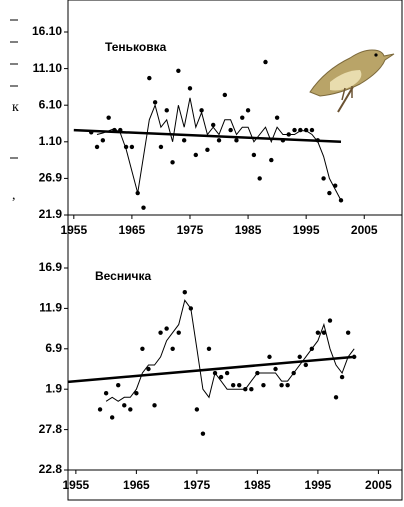 The image size is (404, 507). Describe the element at coordinates (51, 141) in the screenshot. I see `y-tick-label: 1.10` at that location.